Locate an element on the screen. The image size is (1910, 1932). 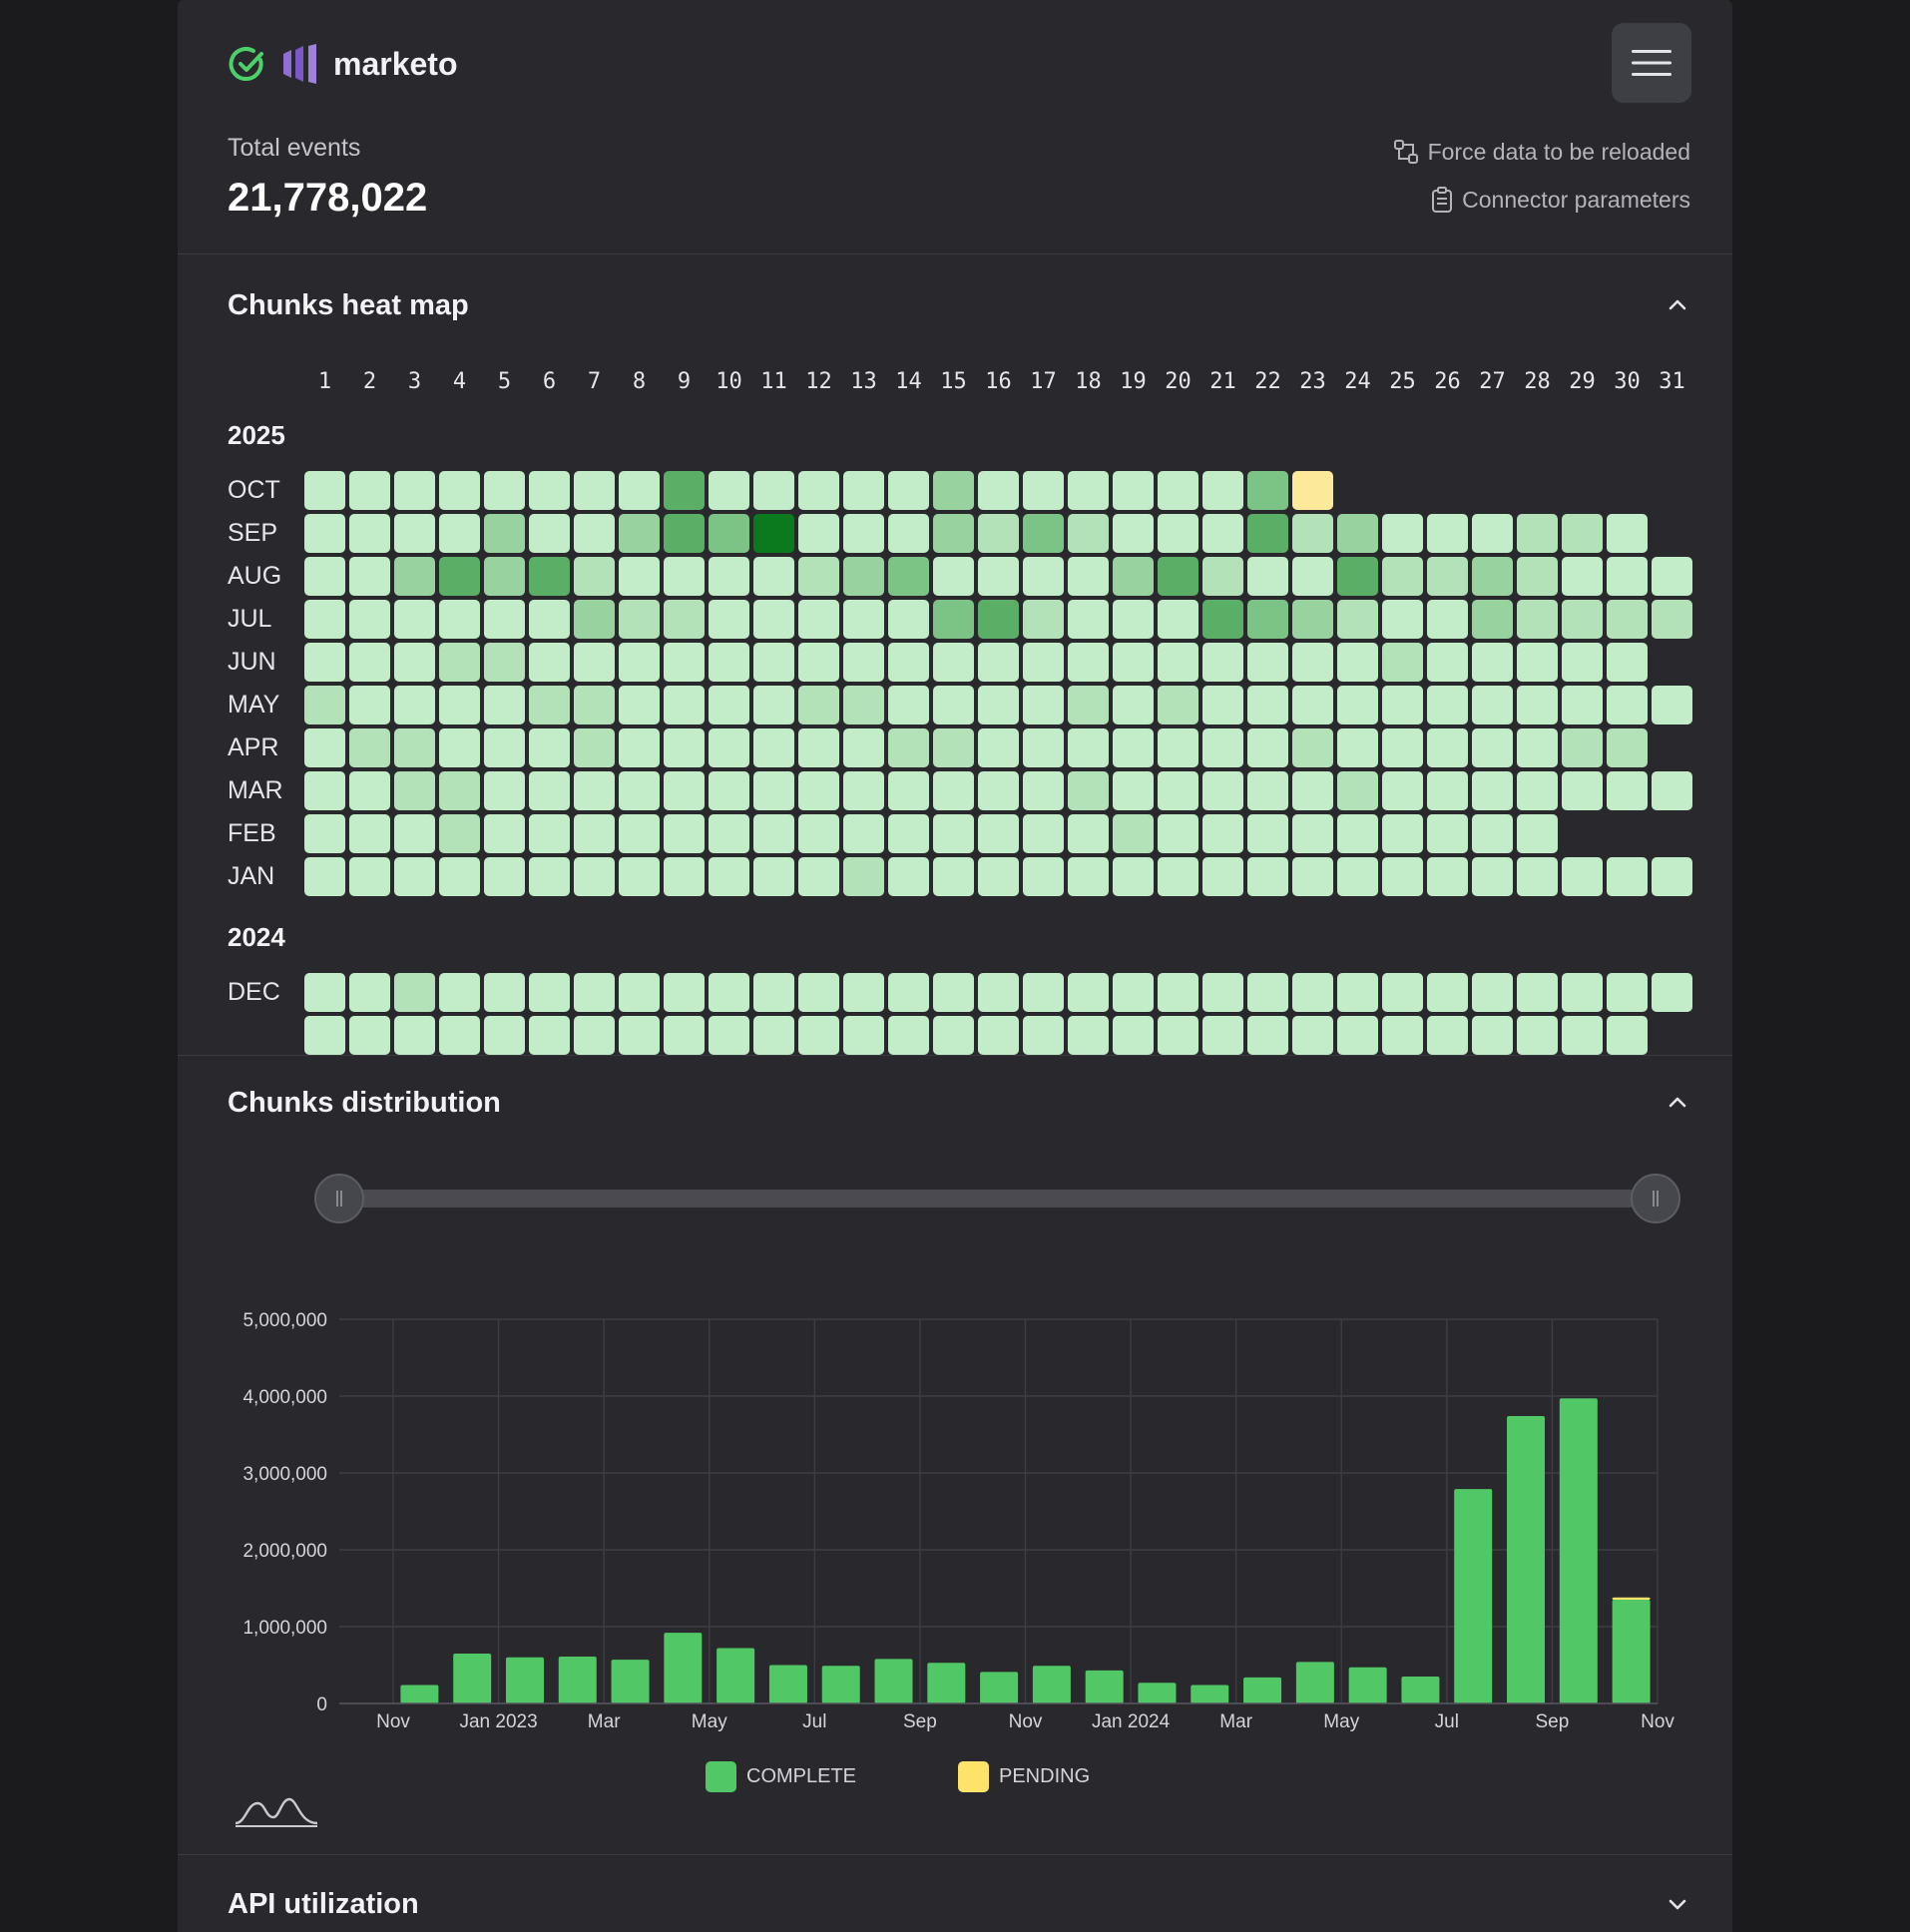
connector-parameters-link: Connector parameters is located at coordinates (1560, 200).